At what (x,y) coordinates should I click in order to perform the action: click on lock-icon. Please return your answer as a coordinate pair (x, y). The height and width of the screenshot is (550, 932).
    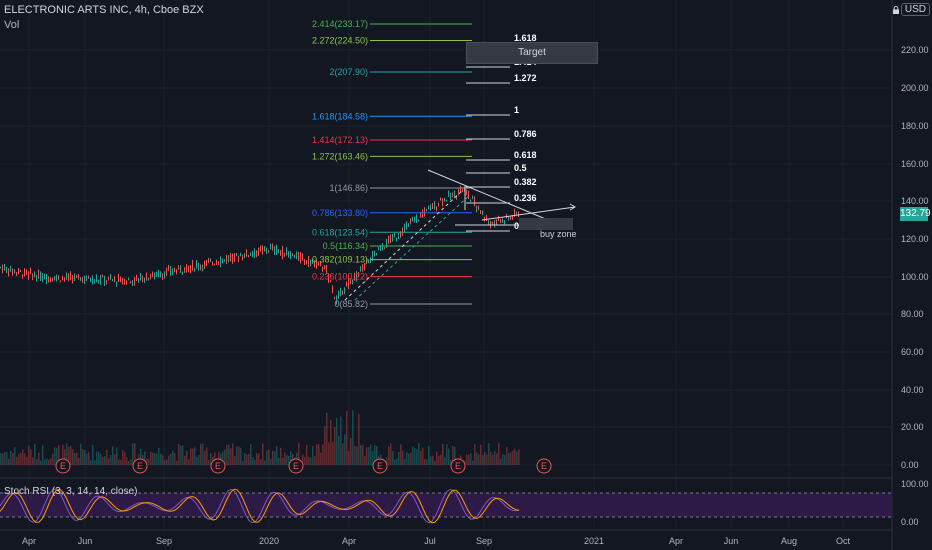
    Looking at the image, I should click on (896, 10).